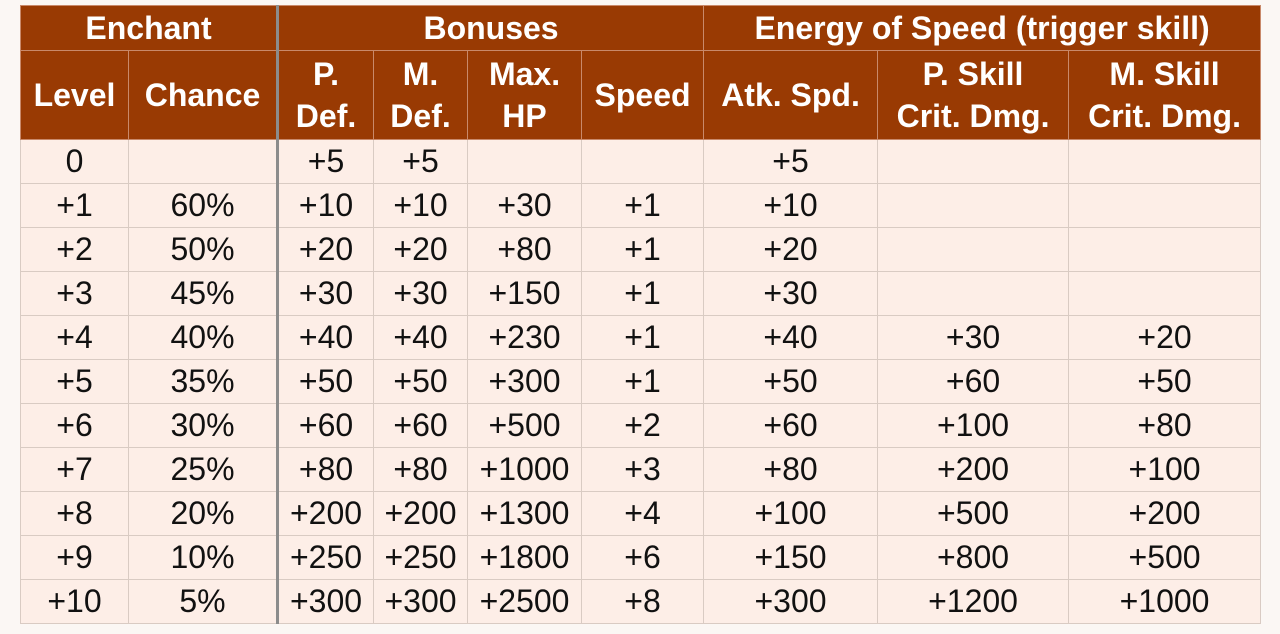 This screenshot has width=1280, height=634. Describe the element at coordinates (421, 469) in the screenshot. I see `cell-m-def: +80` at that location.